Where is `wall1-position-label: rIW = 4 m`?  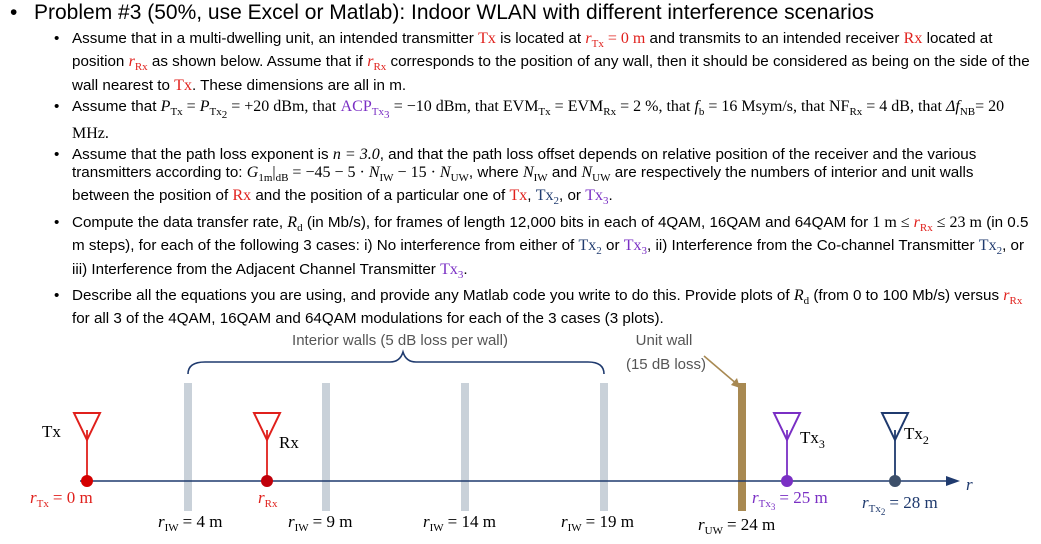 wall1-position-label: rIW = 4 m is located at coordinates (190, 523).